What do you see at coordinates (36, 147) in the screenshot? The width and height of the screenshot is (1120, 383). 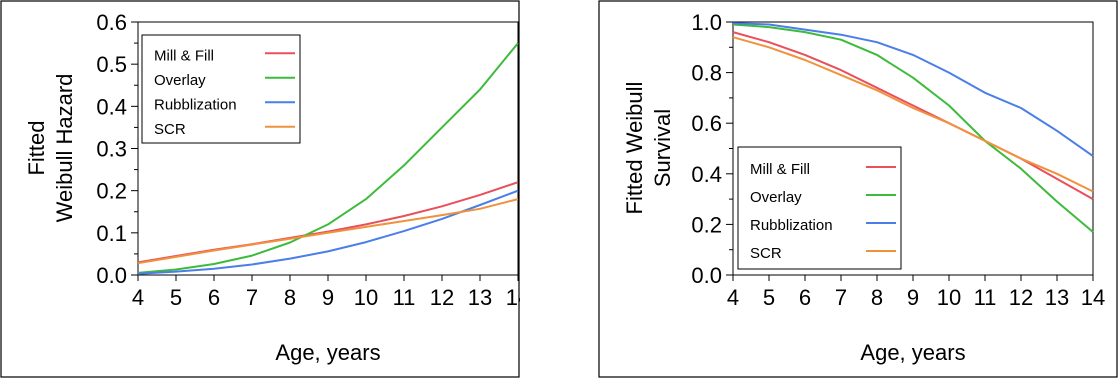 I see `y-axis-label-line: Fitted` at bounding box center [36, 147].